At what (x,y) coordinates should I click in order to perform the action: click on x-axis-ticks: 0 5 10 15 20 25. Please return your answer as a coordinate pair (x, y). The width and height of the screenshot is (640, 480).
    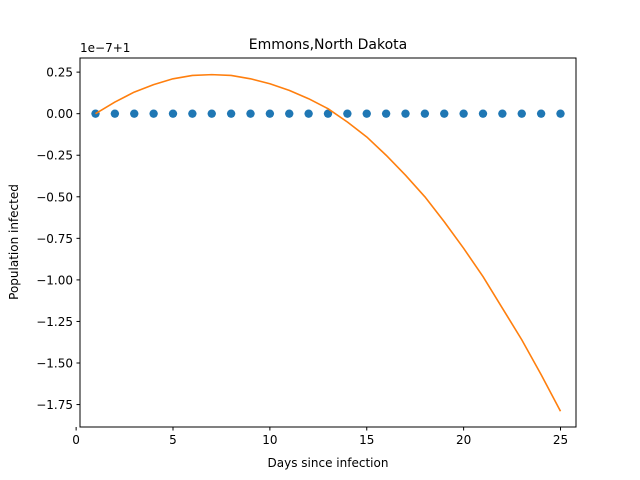
    Looking at the image, I should click on (320, 437).